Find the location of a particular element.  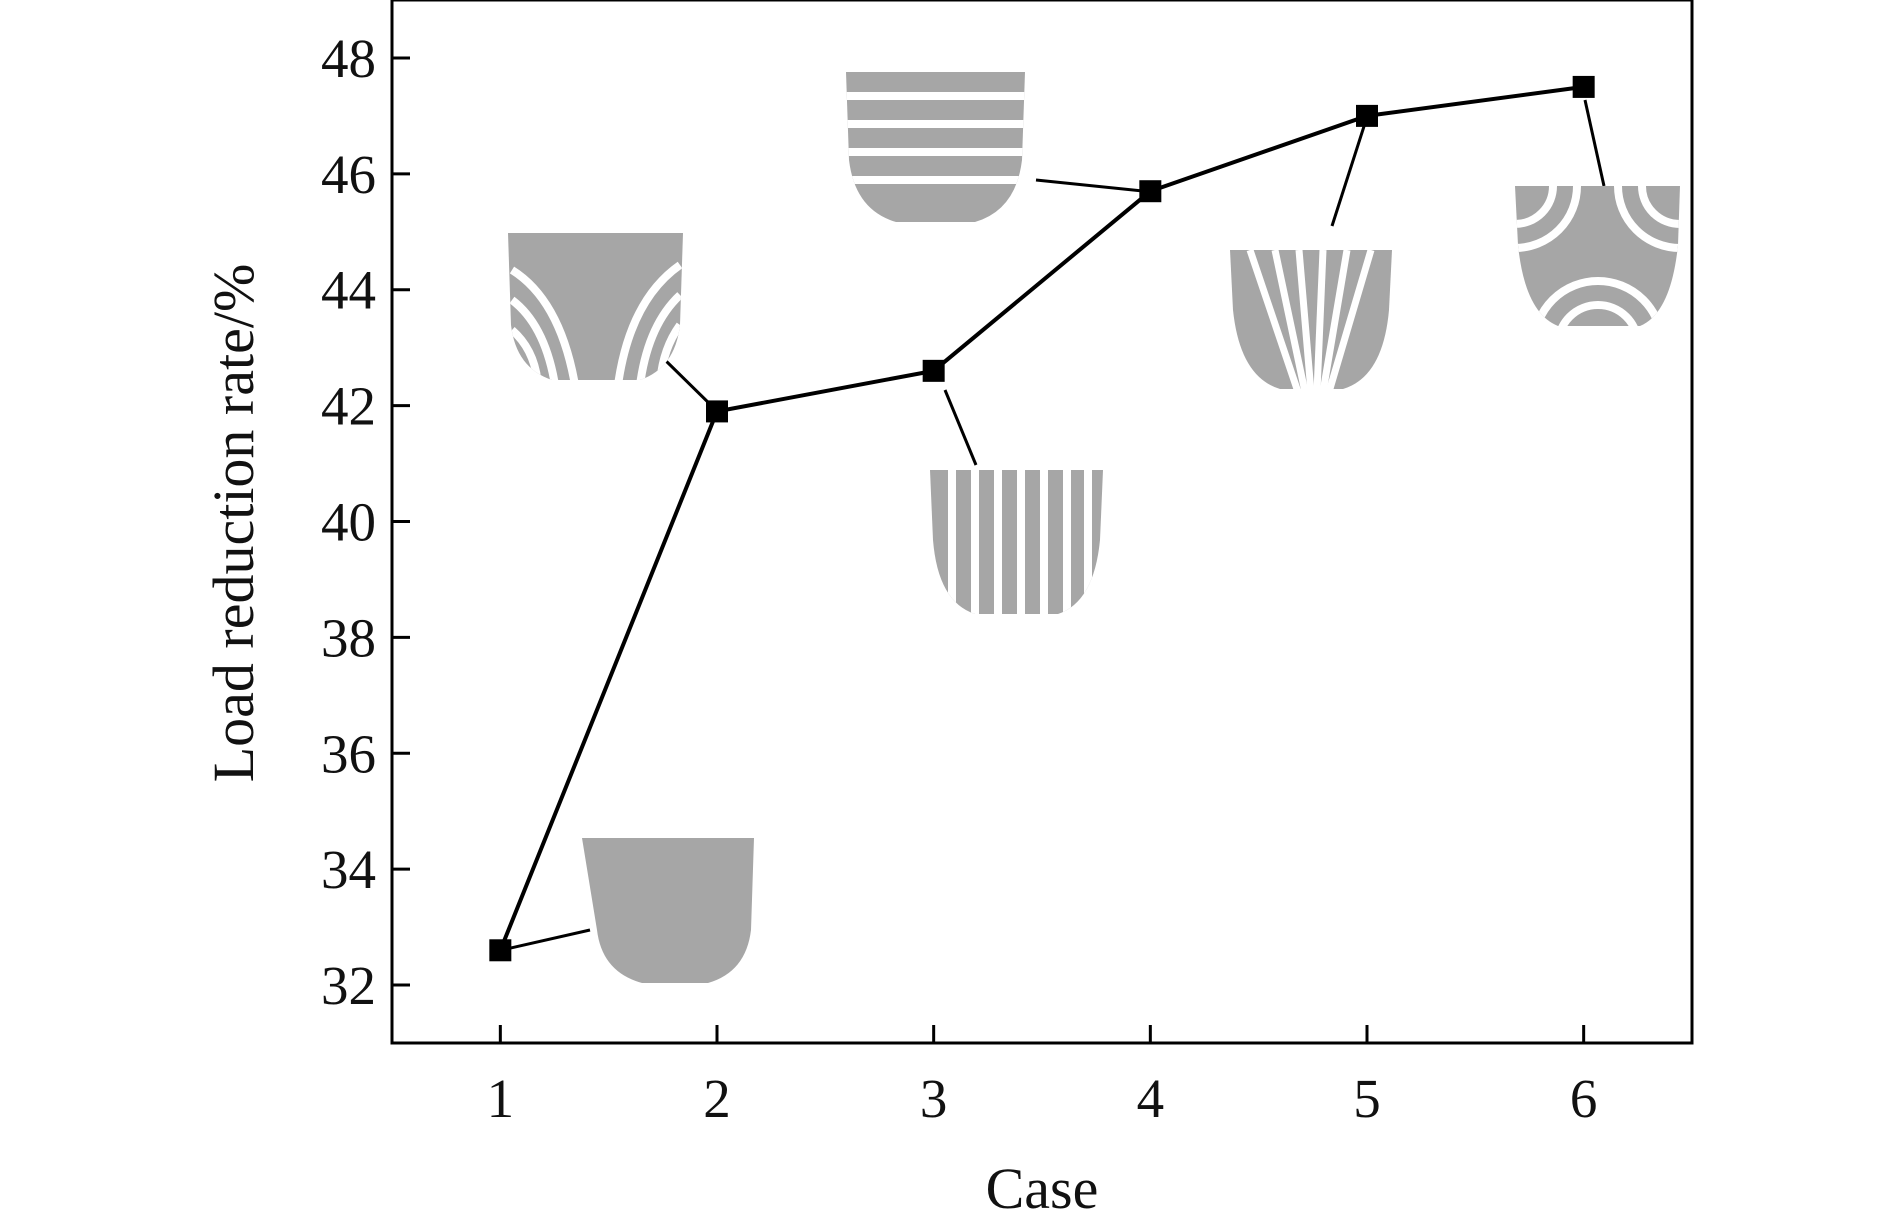

y-tick-label: 40 is located at coordinates (348, 522).